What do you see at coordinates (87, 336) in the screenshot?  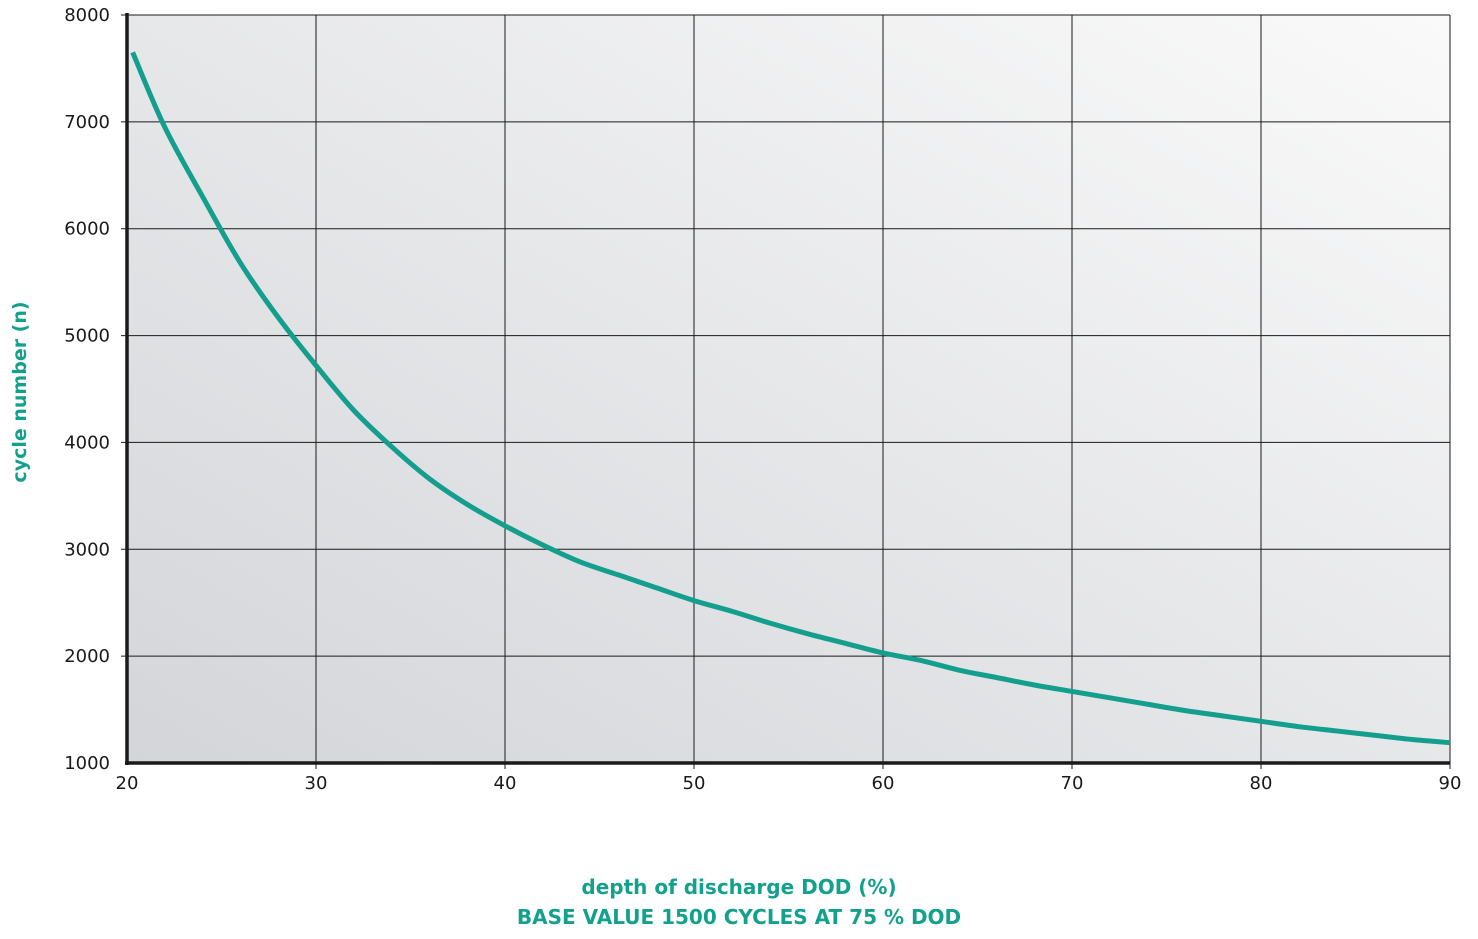 I see `y-tick-label: 5000` at bounding box center [87, 336].